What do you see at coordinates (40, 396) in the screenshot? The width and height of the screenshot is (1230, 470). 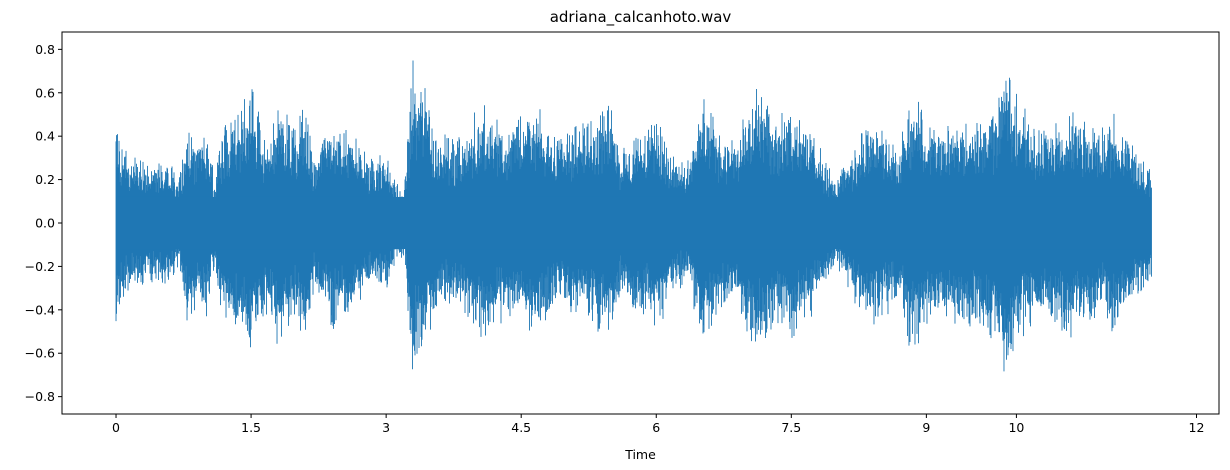 I see `y-tick-label: −0.8` at bounding box center [40, 396].